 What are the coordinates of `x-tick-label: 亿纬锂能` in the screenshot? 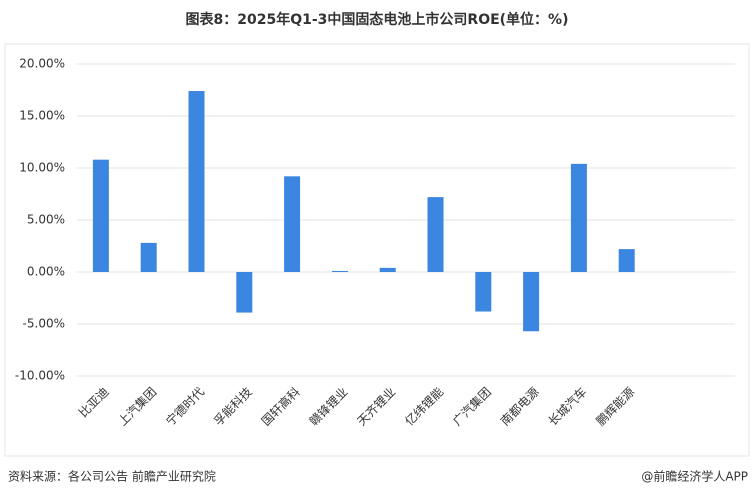 It's located at (424, 406).